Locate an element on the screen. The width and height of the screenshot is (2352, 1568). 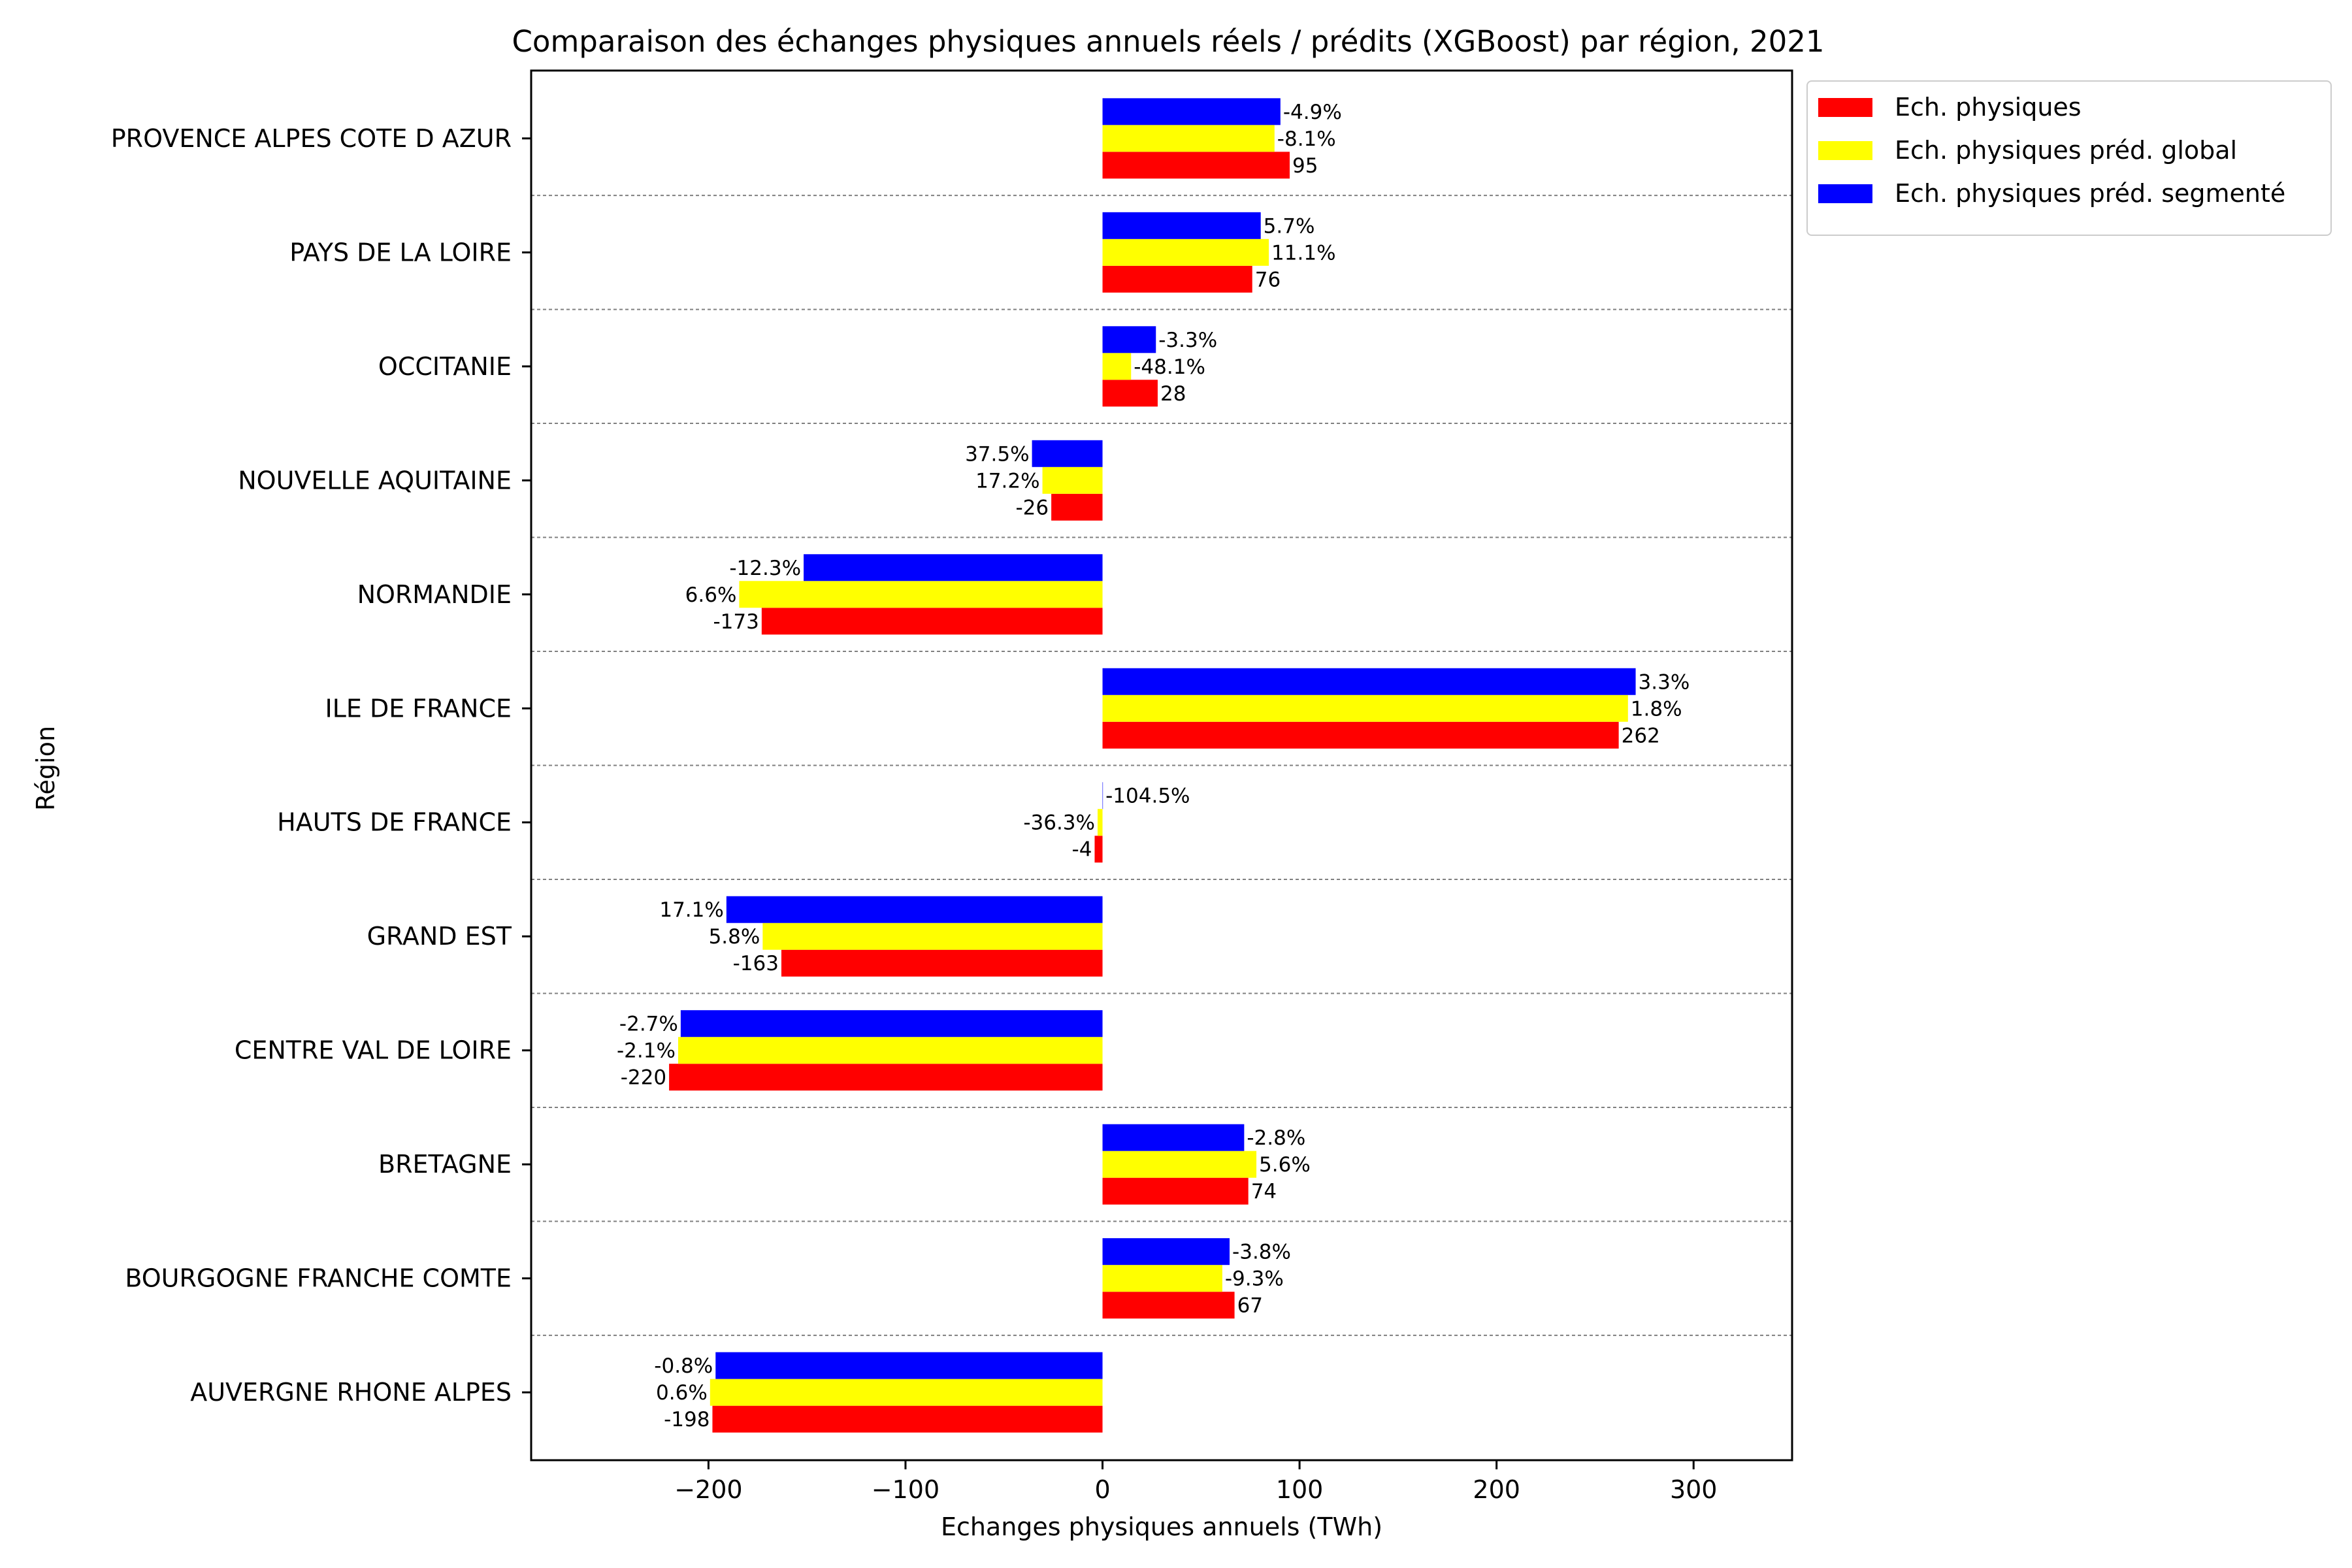
legend-swatch-ech-physiques-pred-segmente is located at coordinates (1845, 193).